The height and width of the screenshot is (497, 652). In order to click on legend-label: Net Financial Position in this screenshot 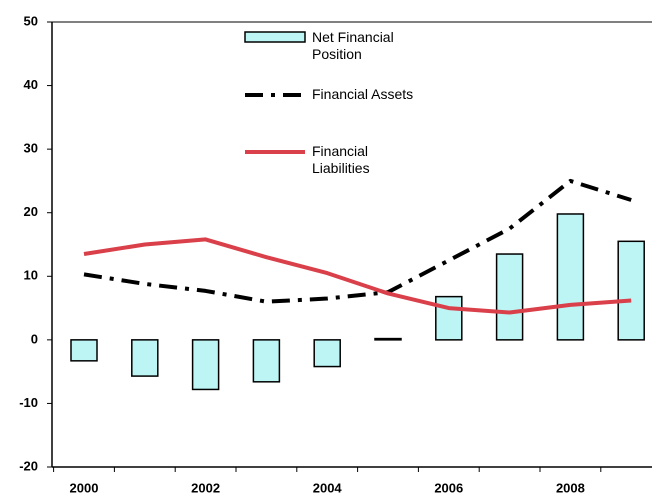, I will do `click(353, 45)`.